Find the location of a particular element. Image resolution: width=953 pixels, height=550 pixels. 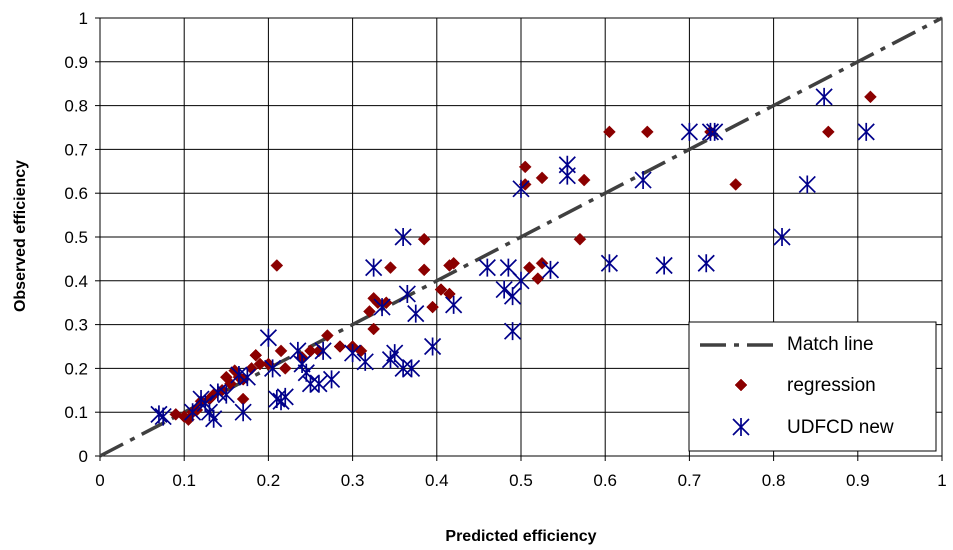

x-tick-label: 0.8 is located at coordinates (774, 480).